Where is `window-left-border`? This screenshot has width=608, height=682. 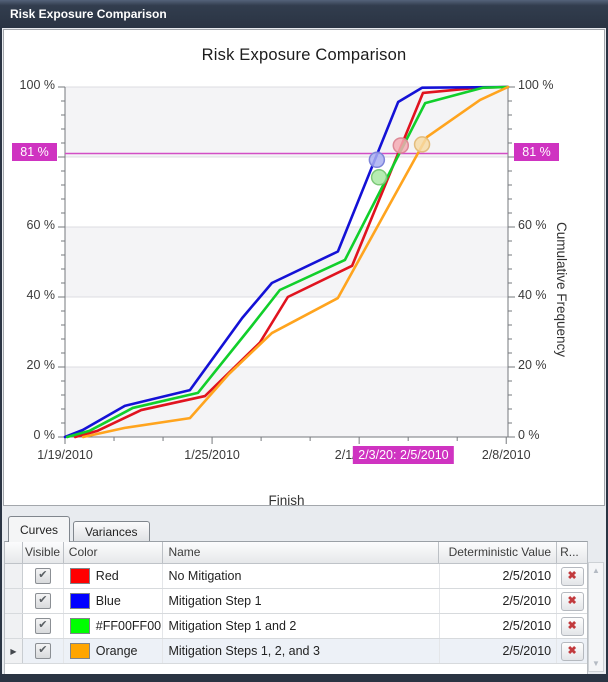 window-left-border is located at coordinates (1, 355).